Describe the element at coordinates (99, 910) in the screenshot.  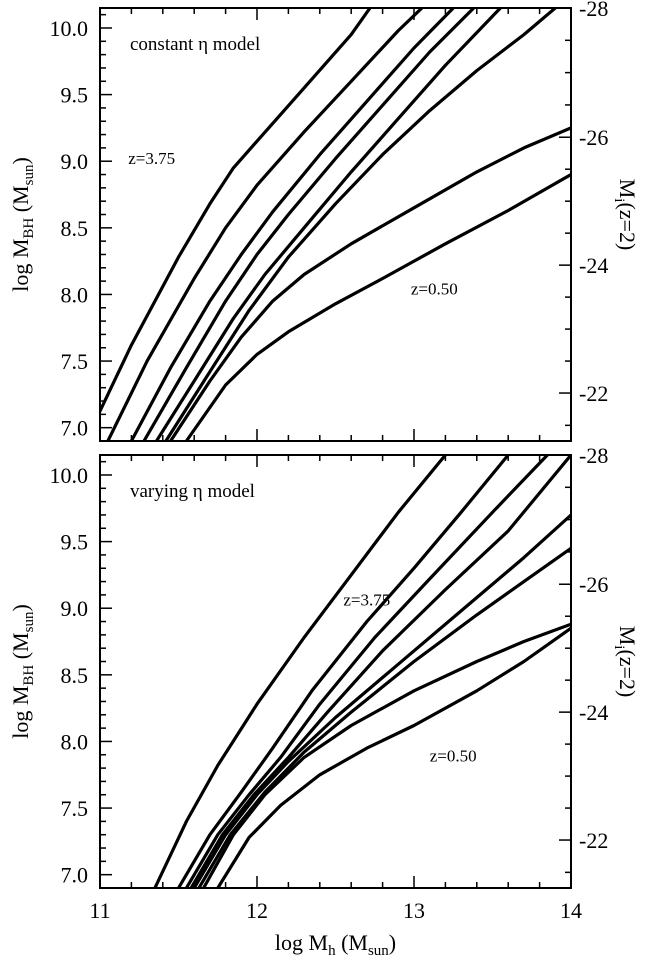
I see `x-tick-label: 11` at that location.